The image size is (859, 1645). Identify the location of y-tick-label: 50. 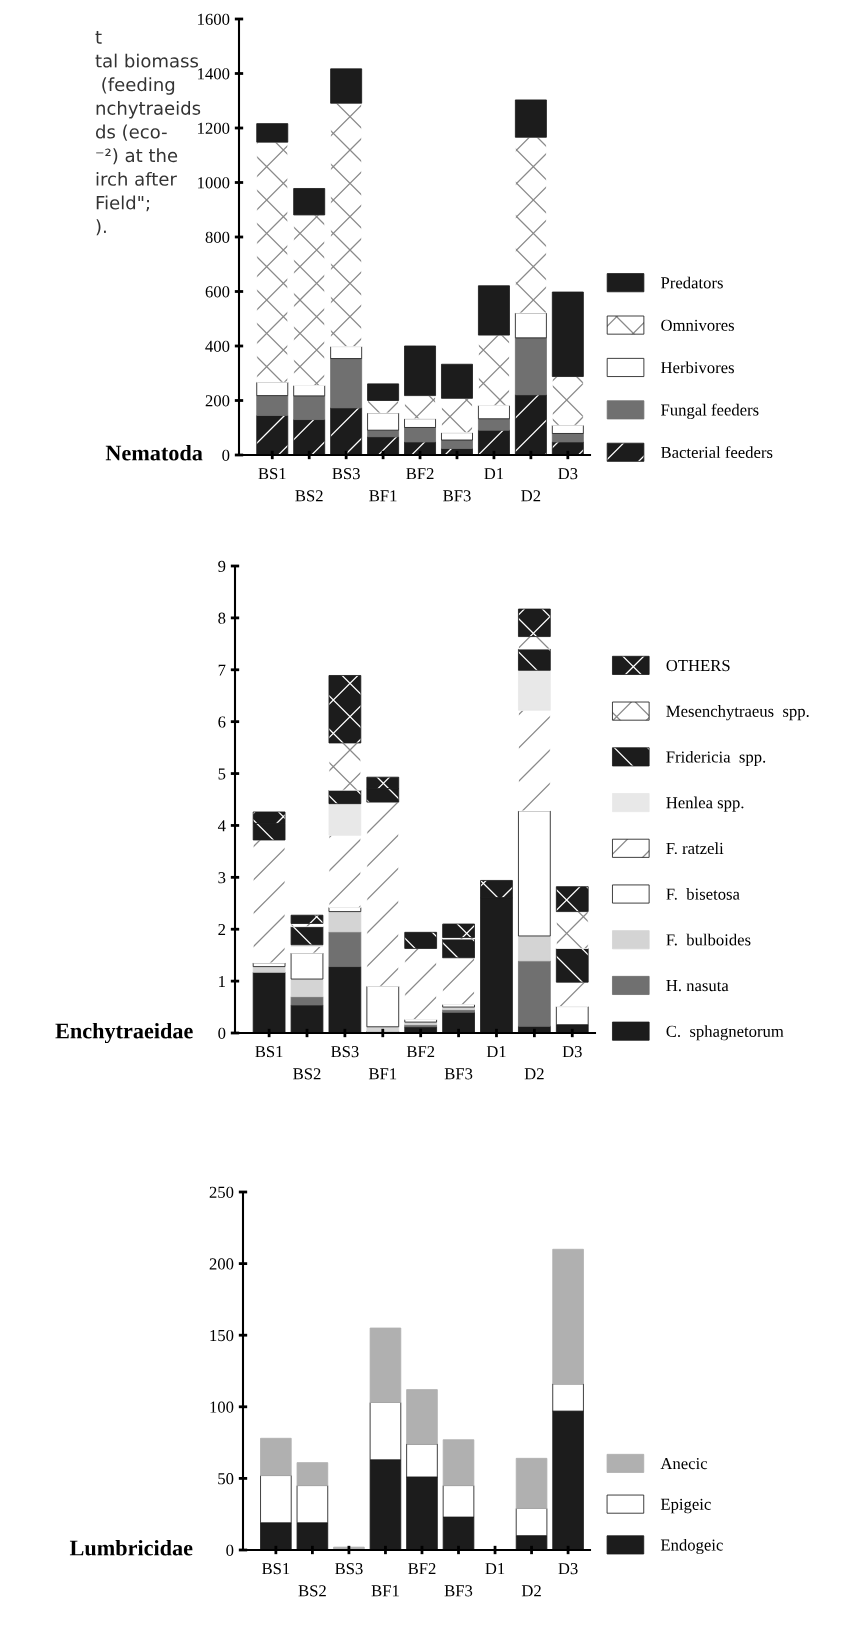
(226, 1479).